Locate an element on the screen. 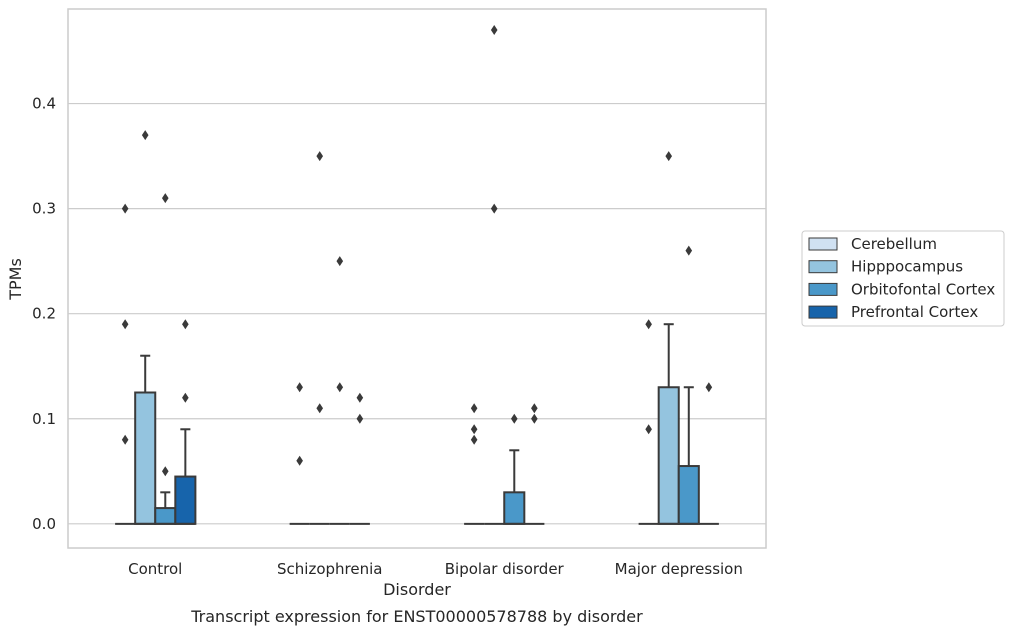  legend-label: Prefrontal Cortex is located at coordinates (914, 312).